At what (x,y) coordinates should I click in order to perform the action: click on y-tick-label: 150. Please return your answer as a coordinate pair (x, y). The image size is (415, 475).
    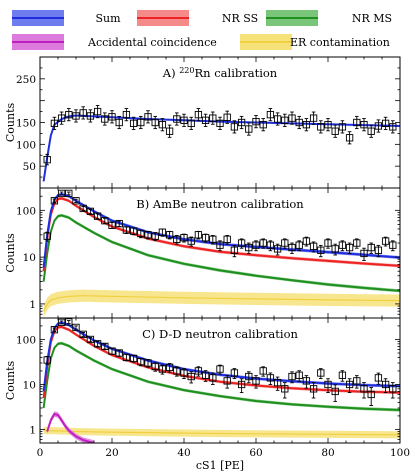
    Looking at the image, I should click on (26, 124).